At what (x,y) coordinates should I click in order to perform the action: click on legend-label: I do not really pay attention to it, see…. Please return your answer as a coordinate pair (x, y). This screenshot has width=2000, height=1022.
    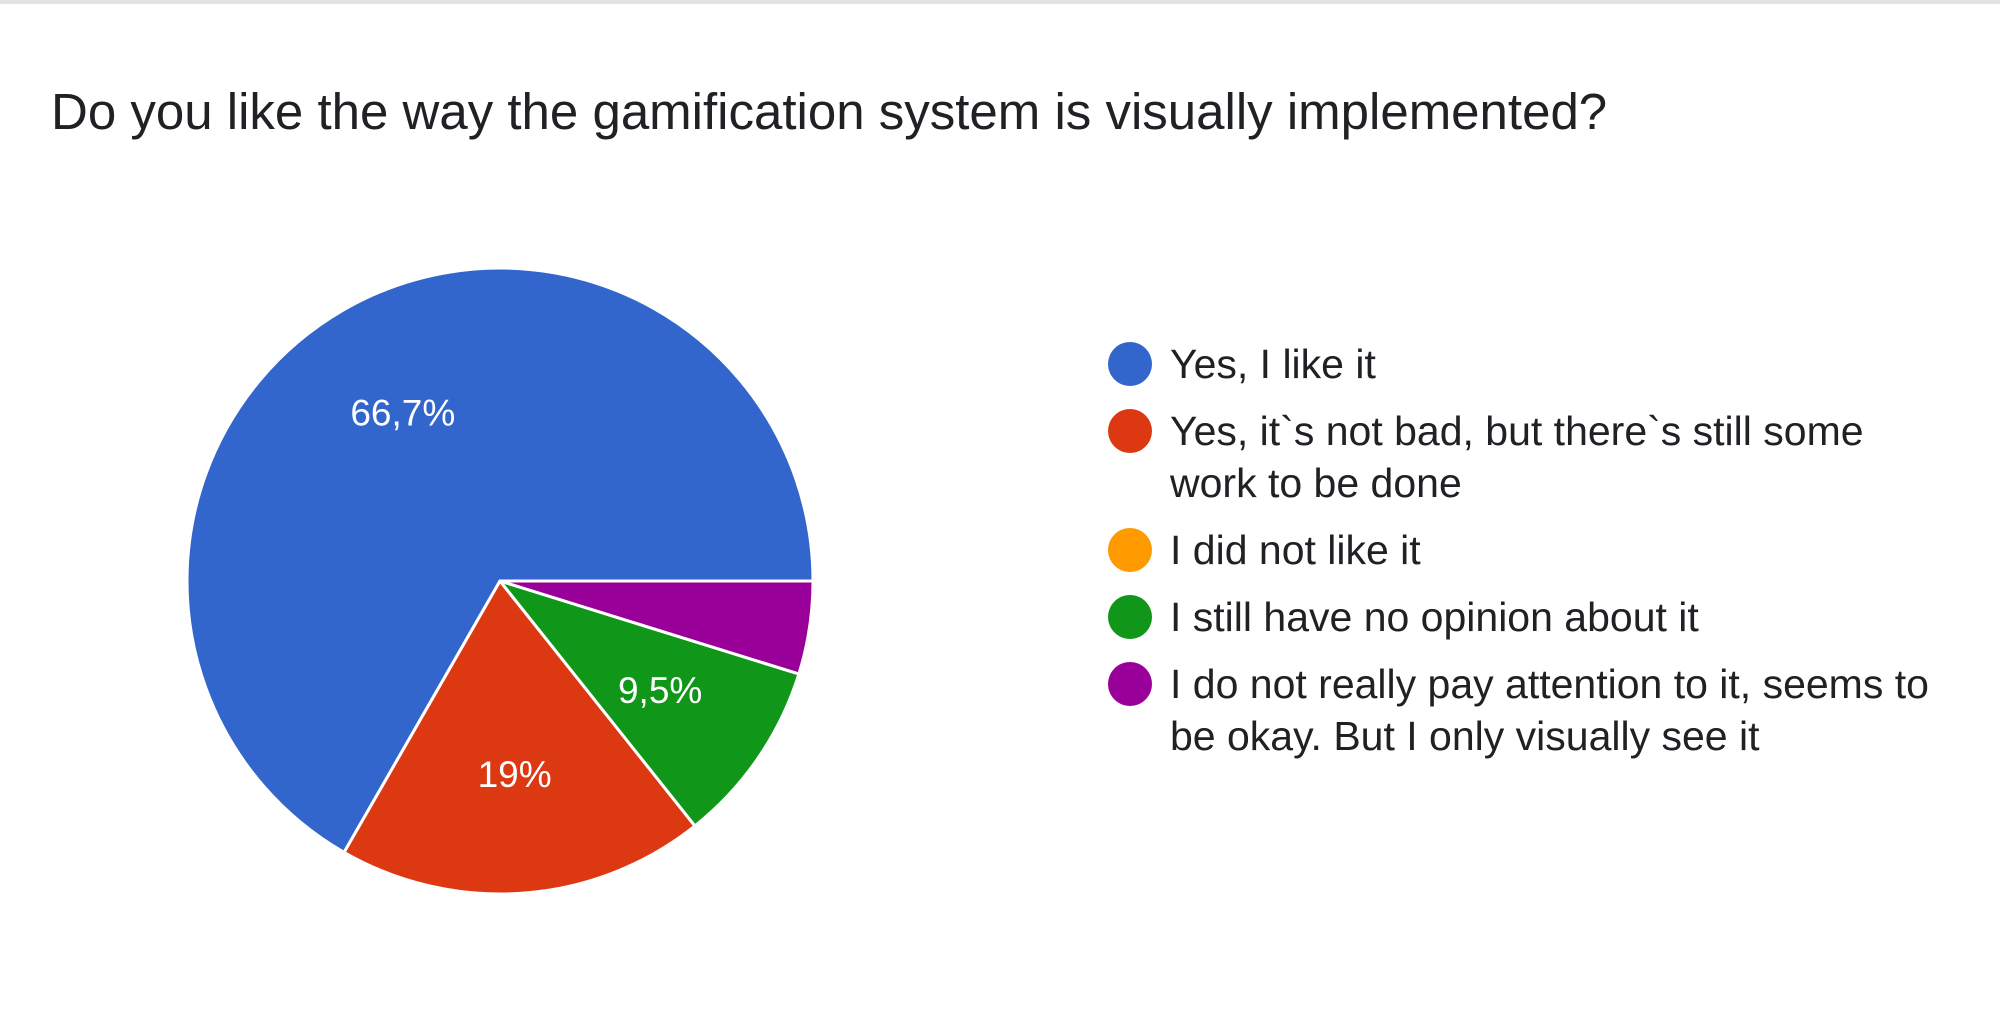
    Looking at the image, I should click on (1549, 710).